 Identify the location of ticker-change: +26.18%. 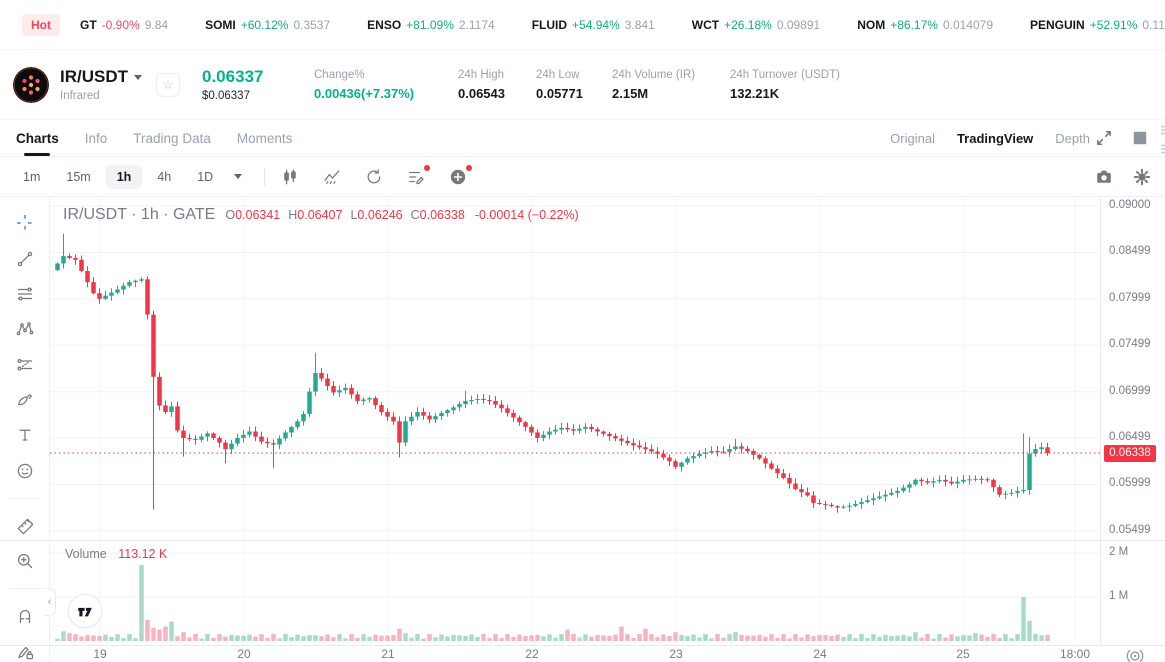
(748, 24).